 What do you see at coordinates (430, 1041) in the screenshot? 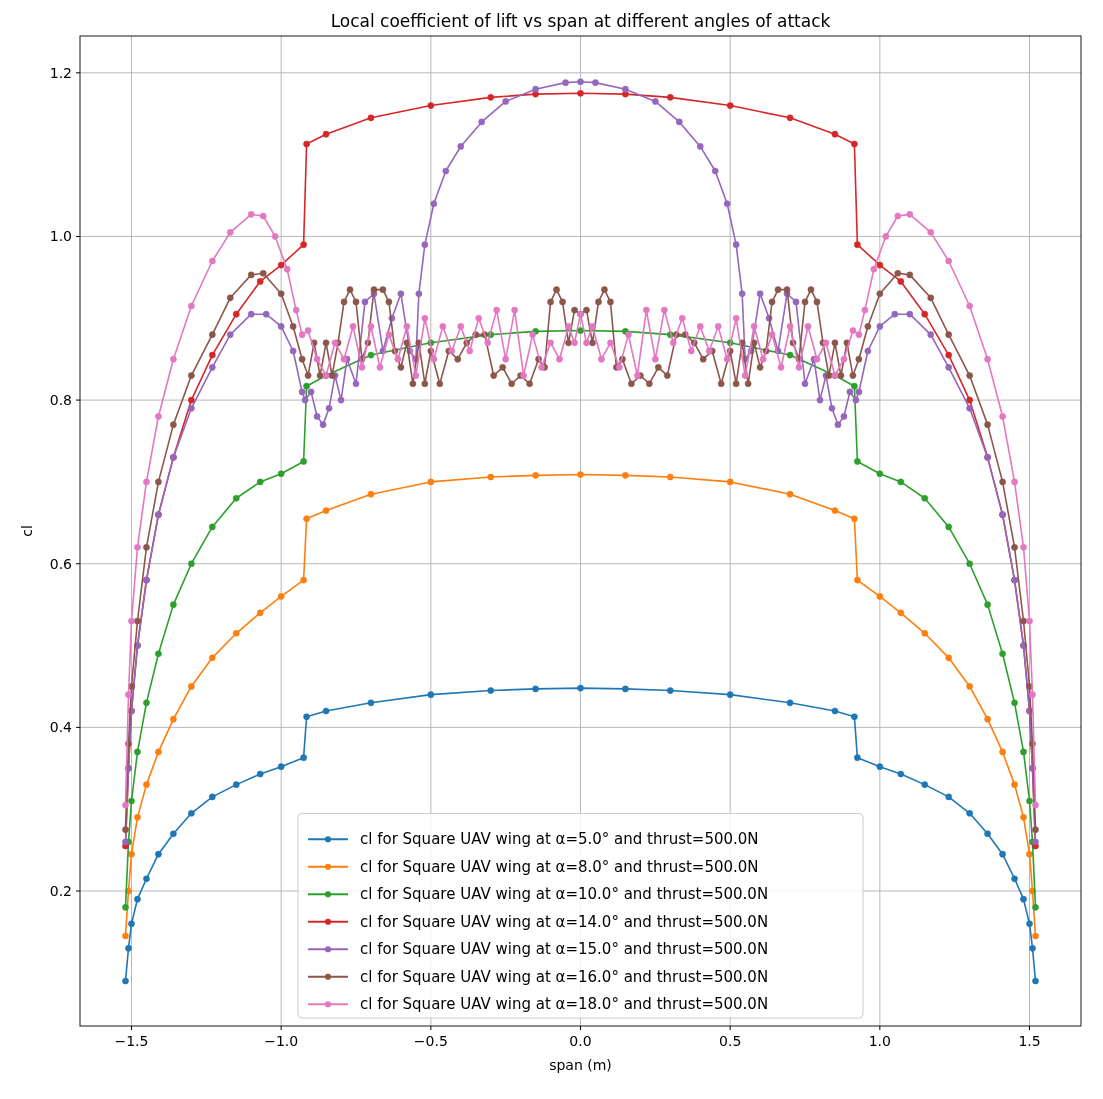
I see `x-tick-label: −0.5` at bounding box center [430, 1041].